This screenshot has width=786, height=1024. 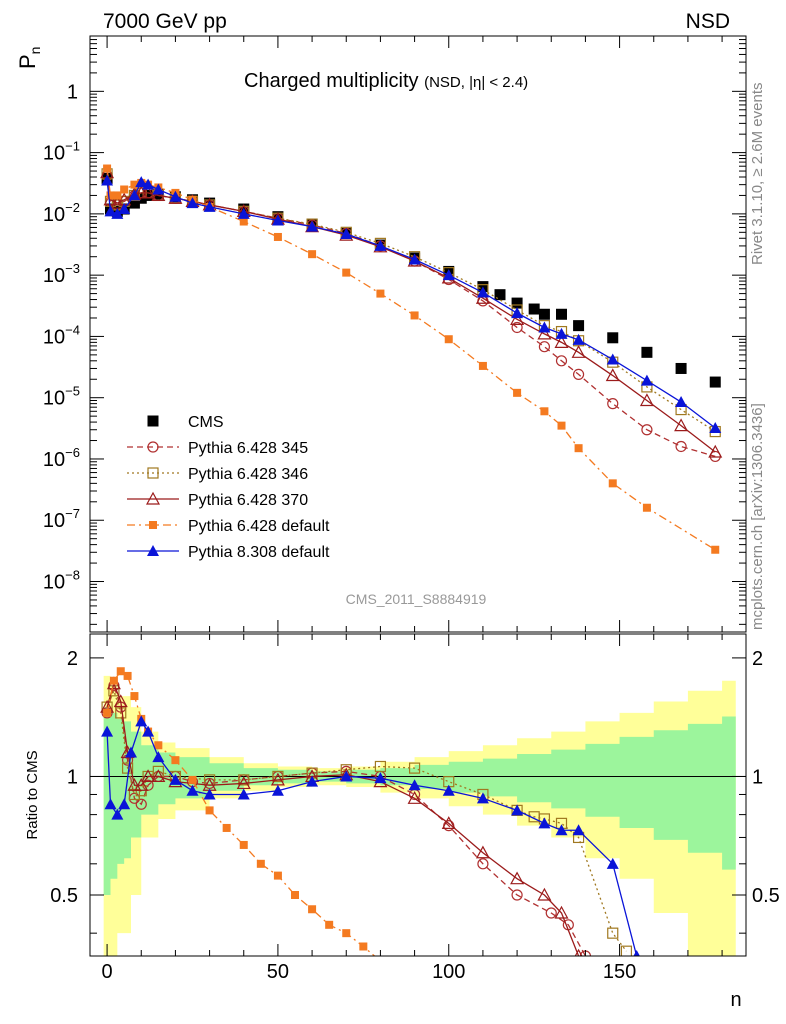 What do you see at coordinates (331, 81) in the screenshot?
I see `chart-title-main: Charged multiplicity` at bounding box center [331, 81].